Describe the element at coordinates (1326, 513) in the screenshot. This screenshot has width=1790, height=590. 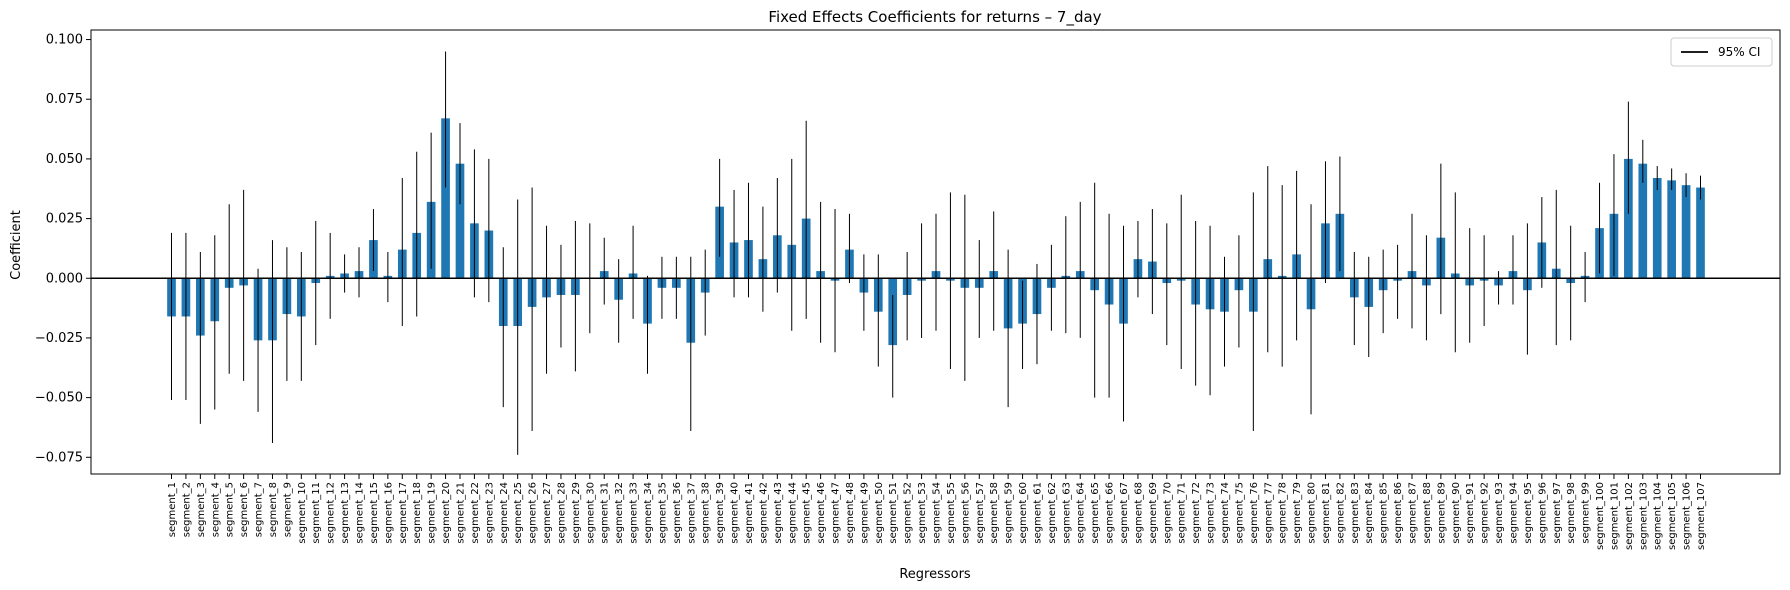
I see `x-tick-label: segment_81` at that location.